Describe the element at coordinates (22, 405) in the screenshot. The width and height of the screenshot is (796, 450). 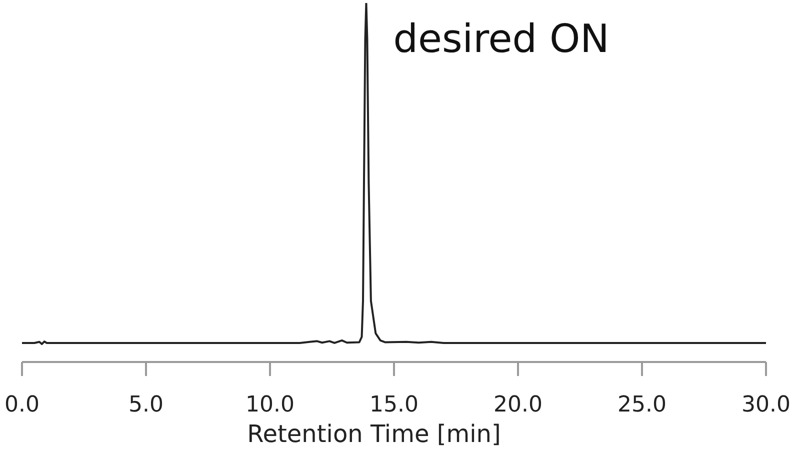
I see `x-tick-label: 0.0` at that location.